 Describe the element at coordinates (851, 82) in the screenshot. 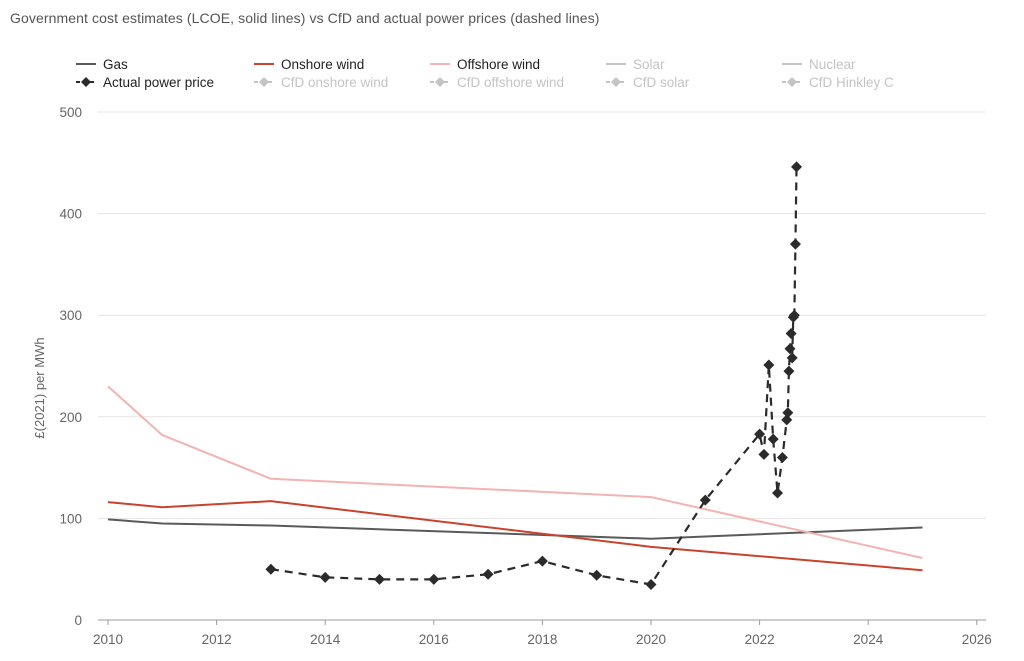

I see `legend-label: CfD Hinkley C` at that location.